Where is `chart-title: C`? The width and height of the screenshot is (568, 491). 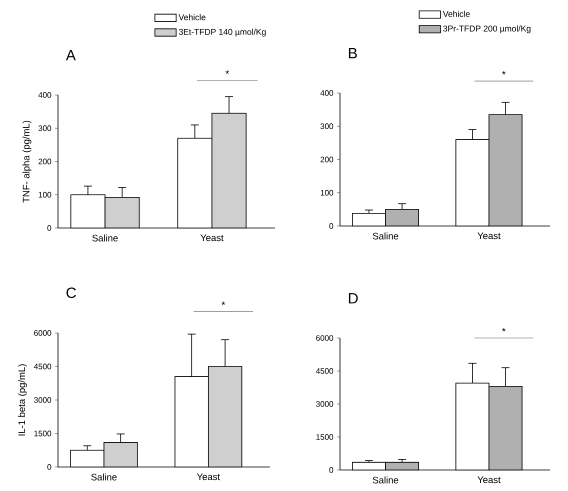 chart-title: C is located at coordinates (71, 292).